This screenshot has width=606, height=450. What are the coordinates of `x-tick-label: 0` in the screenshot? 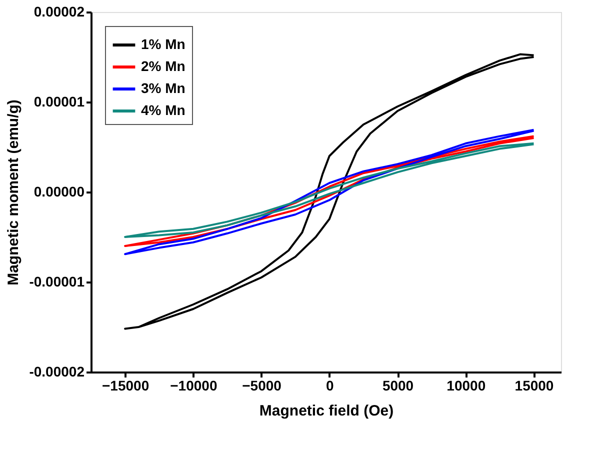 It's located at (330, 386).